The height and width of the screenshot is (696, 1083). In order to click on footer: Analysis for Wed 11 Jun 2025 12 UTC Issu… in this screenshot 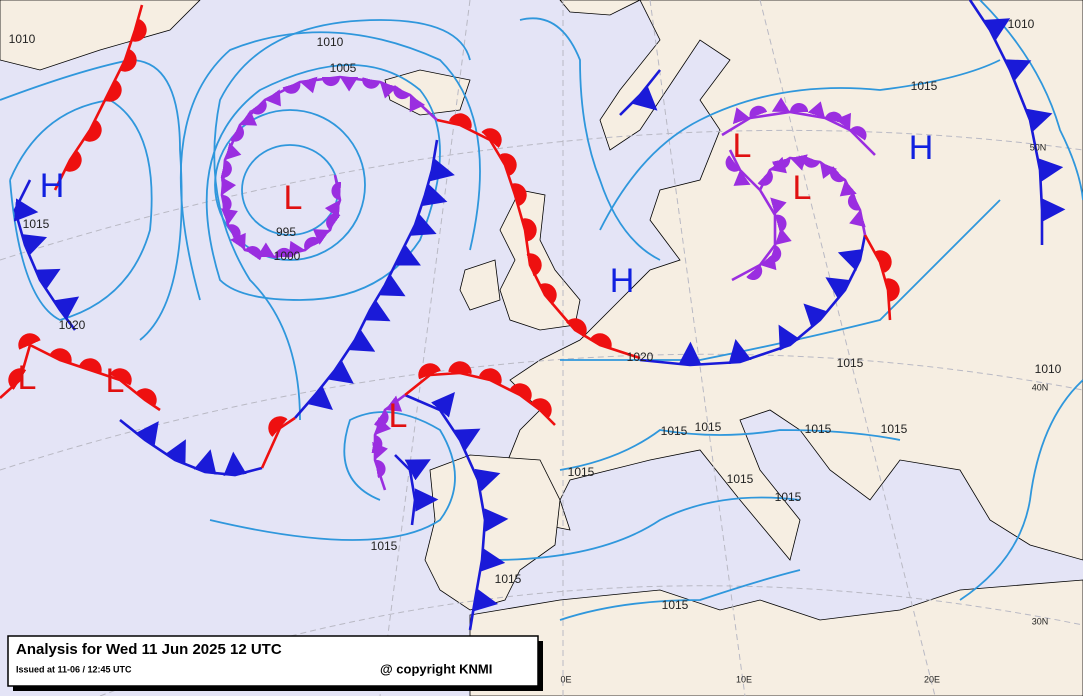, I will do `click(275, 663)`.